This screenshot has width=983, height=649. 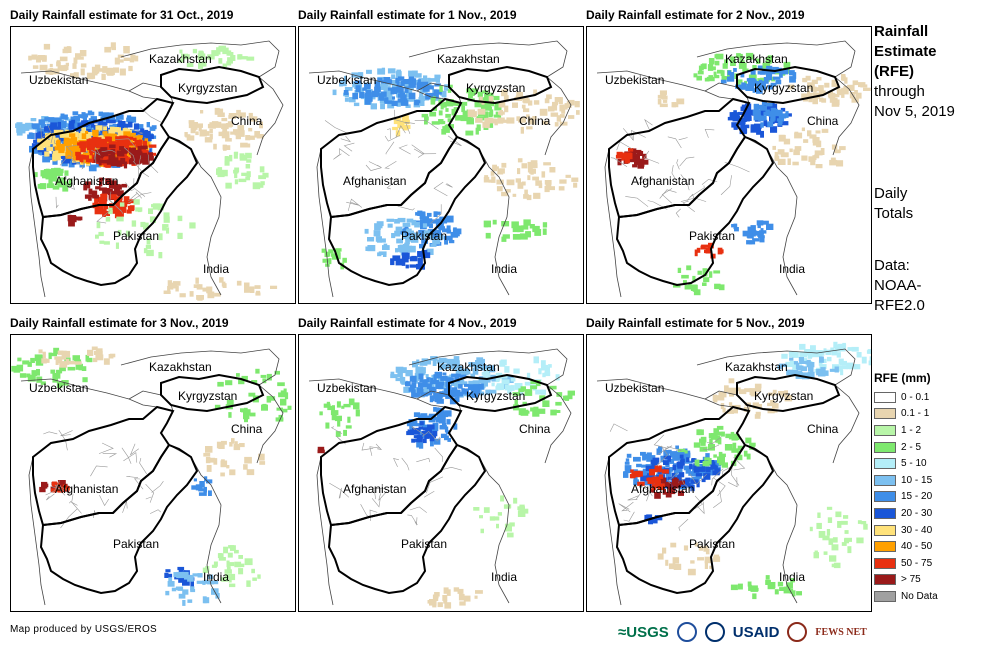 What do you see at coordinates (756, 632) in the screenshot?
I see `usaid-logo: USAID` at bounding box center [756, 632].